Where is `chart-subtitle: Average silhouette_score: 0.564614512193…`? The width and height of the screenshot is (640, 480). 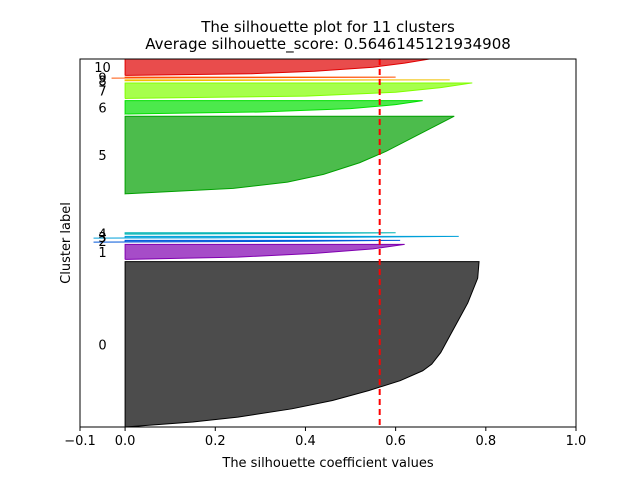 chart-subtitle: Average silhouette_score: 0.564614512193… is located at coordinates (328, 44).